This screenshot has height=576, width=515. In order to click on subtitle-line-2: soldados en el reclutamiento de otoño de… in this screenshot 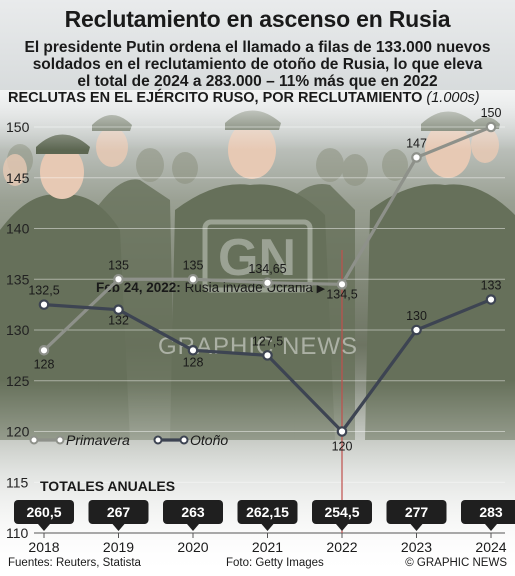, I will do `click(257, 64)`.